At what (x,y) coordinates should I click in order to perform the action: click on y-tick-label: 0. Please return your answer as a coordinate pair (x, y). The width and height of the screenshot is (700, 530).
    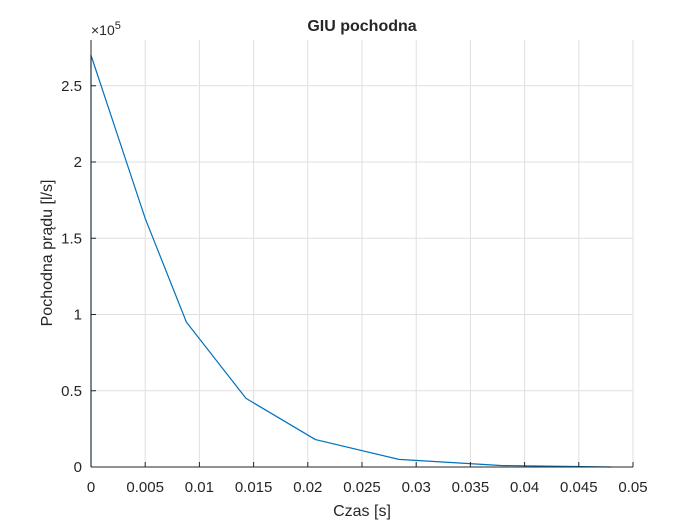
    Looking at the image, I should click on (78, 467).